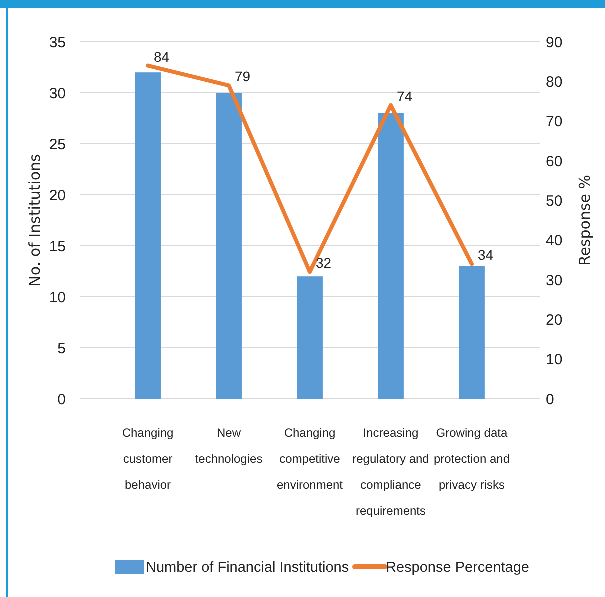  Describe the element at coordinates (57, 43) in the screenshot. I see `y-tick-label: 35` at that location.